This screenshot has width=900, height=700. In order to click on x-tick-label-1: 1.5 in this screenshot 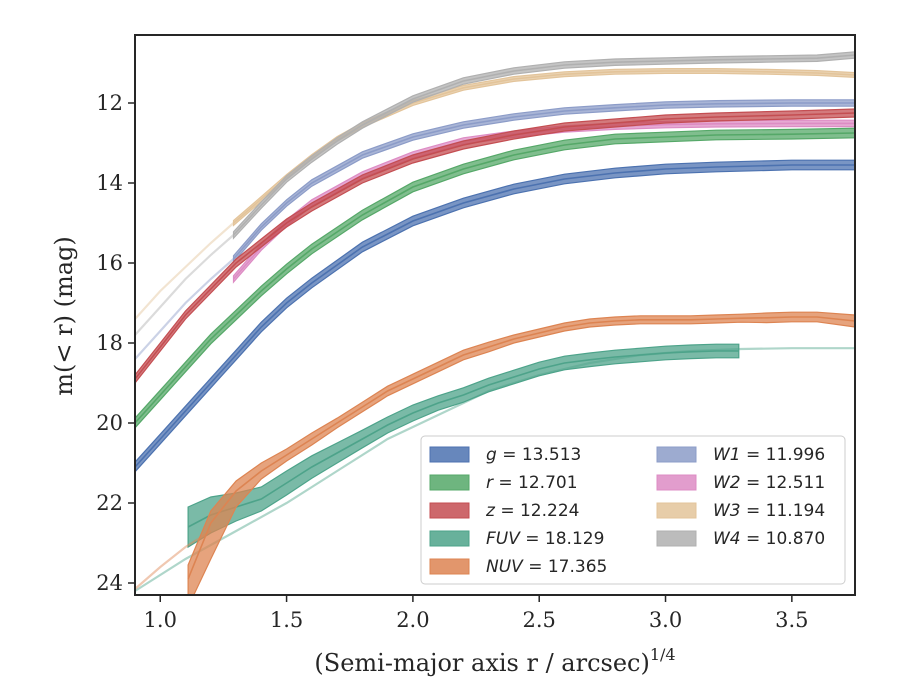, I will do `click(286, 620)`.